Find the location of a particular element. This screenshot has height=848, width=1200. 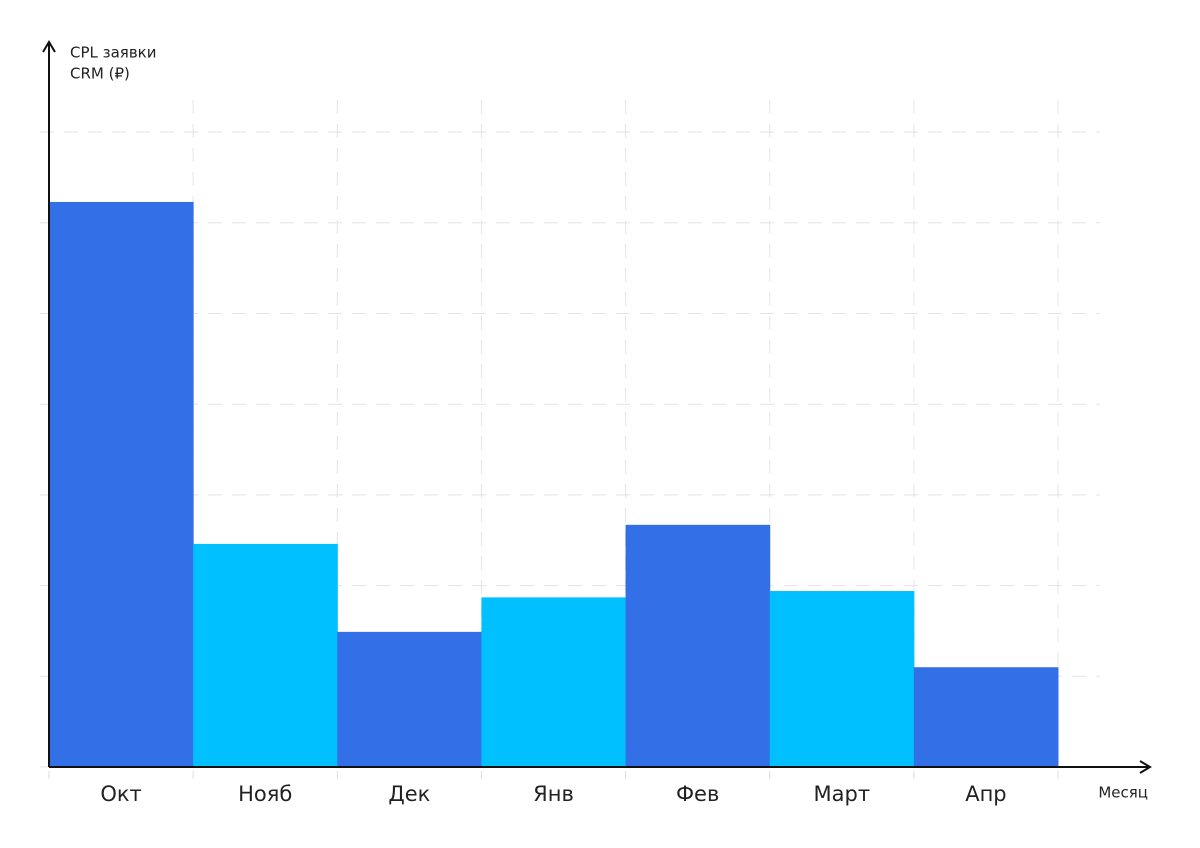

x-tick-label: Янв is located at coordinates (553, 794).